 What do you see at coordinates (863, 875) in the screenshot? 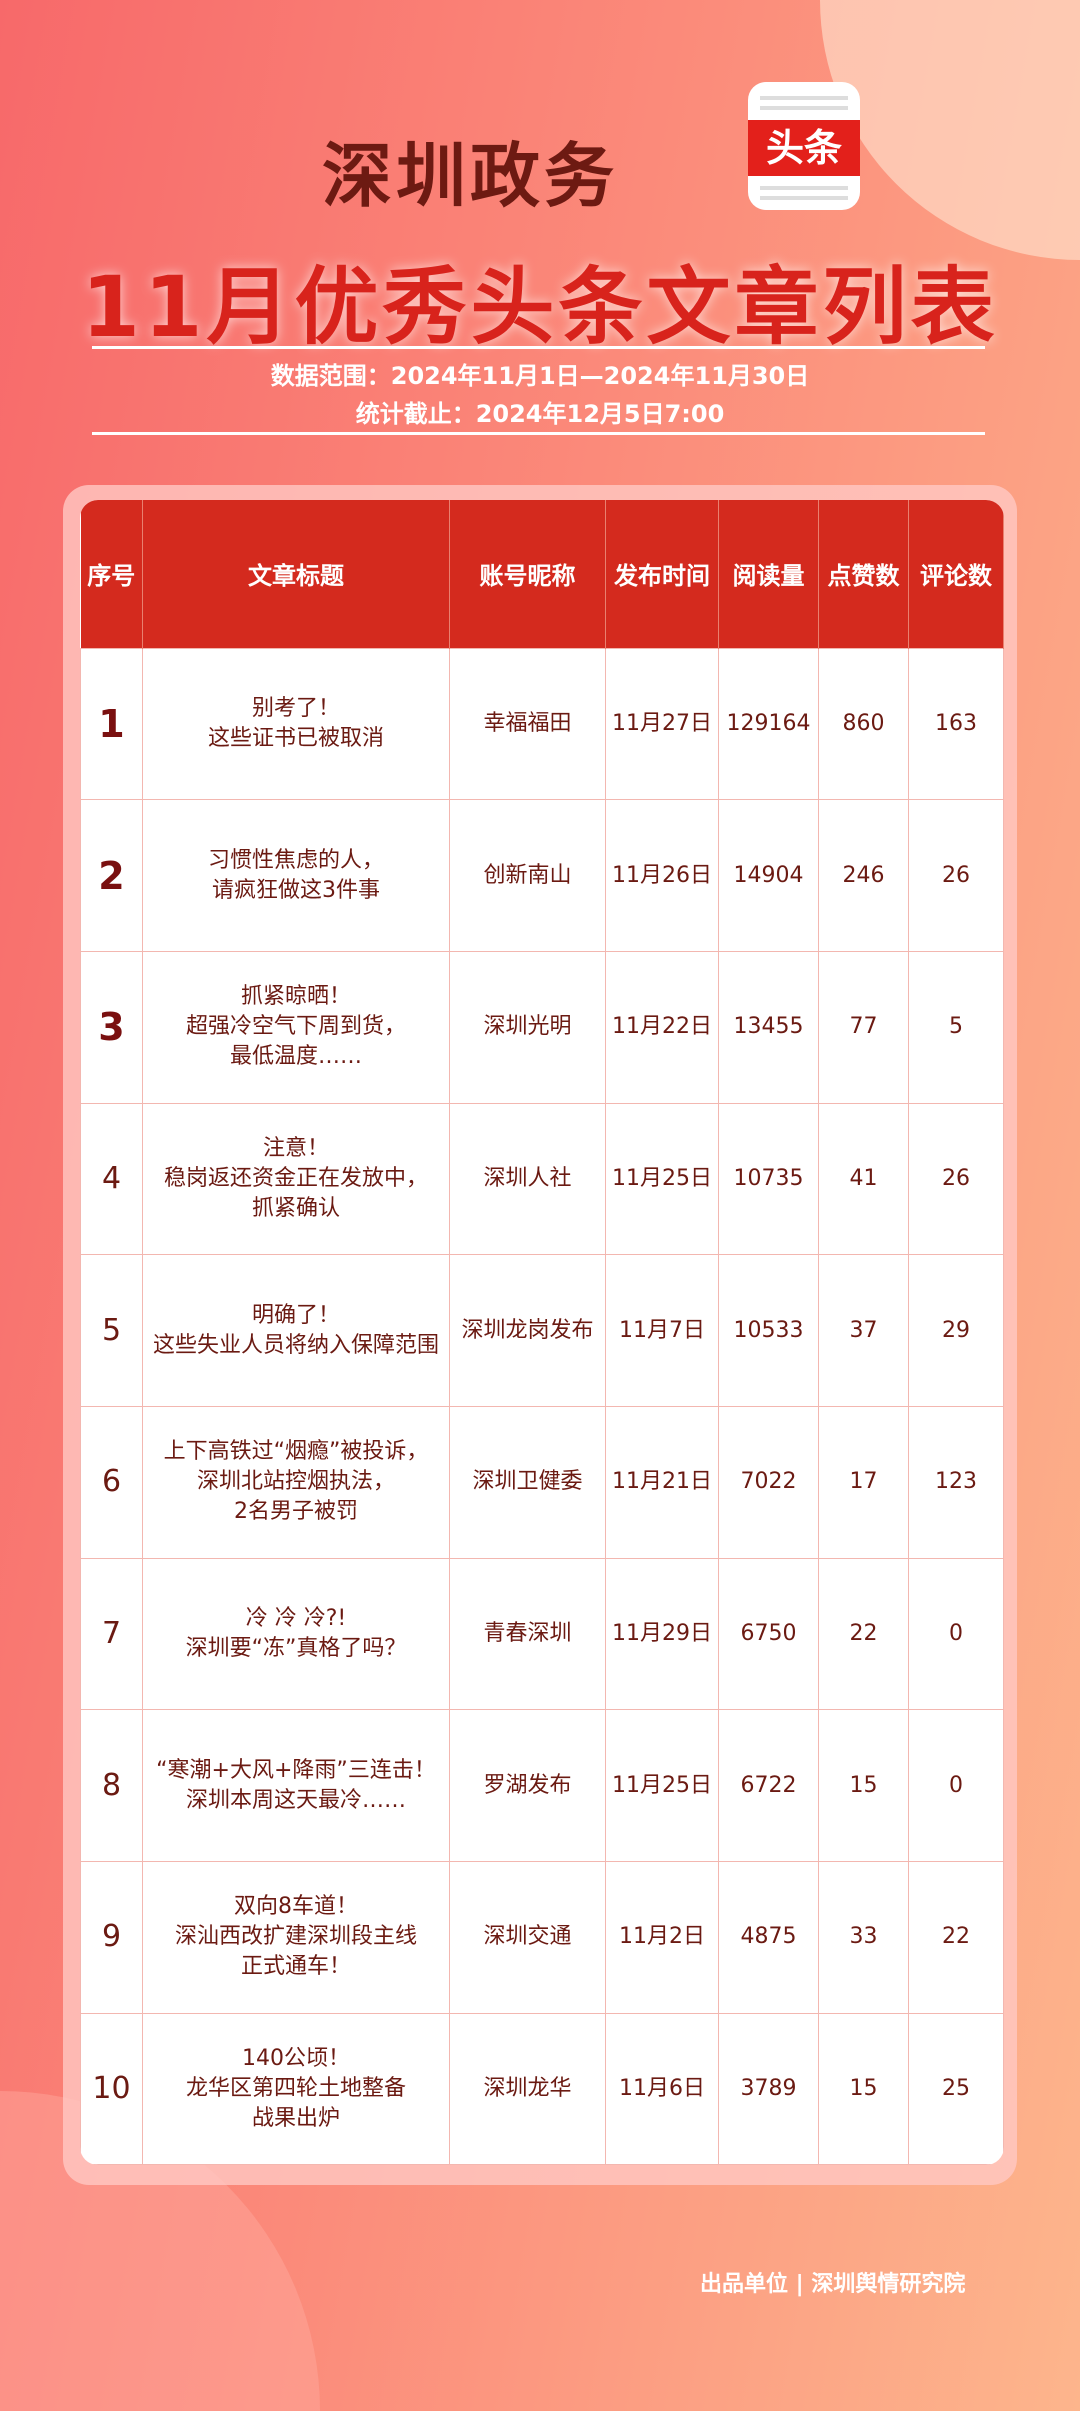
I see `likes-cell: 246` at bounding box center [863, 875].